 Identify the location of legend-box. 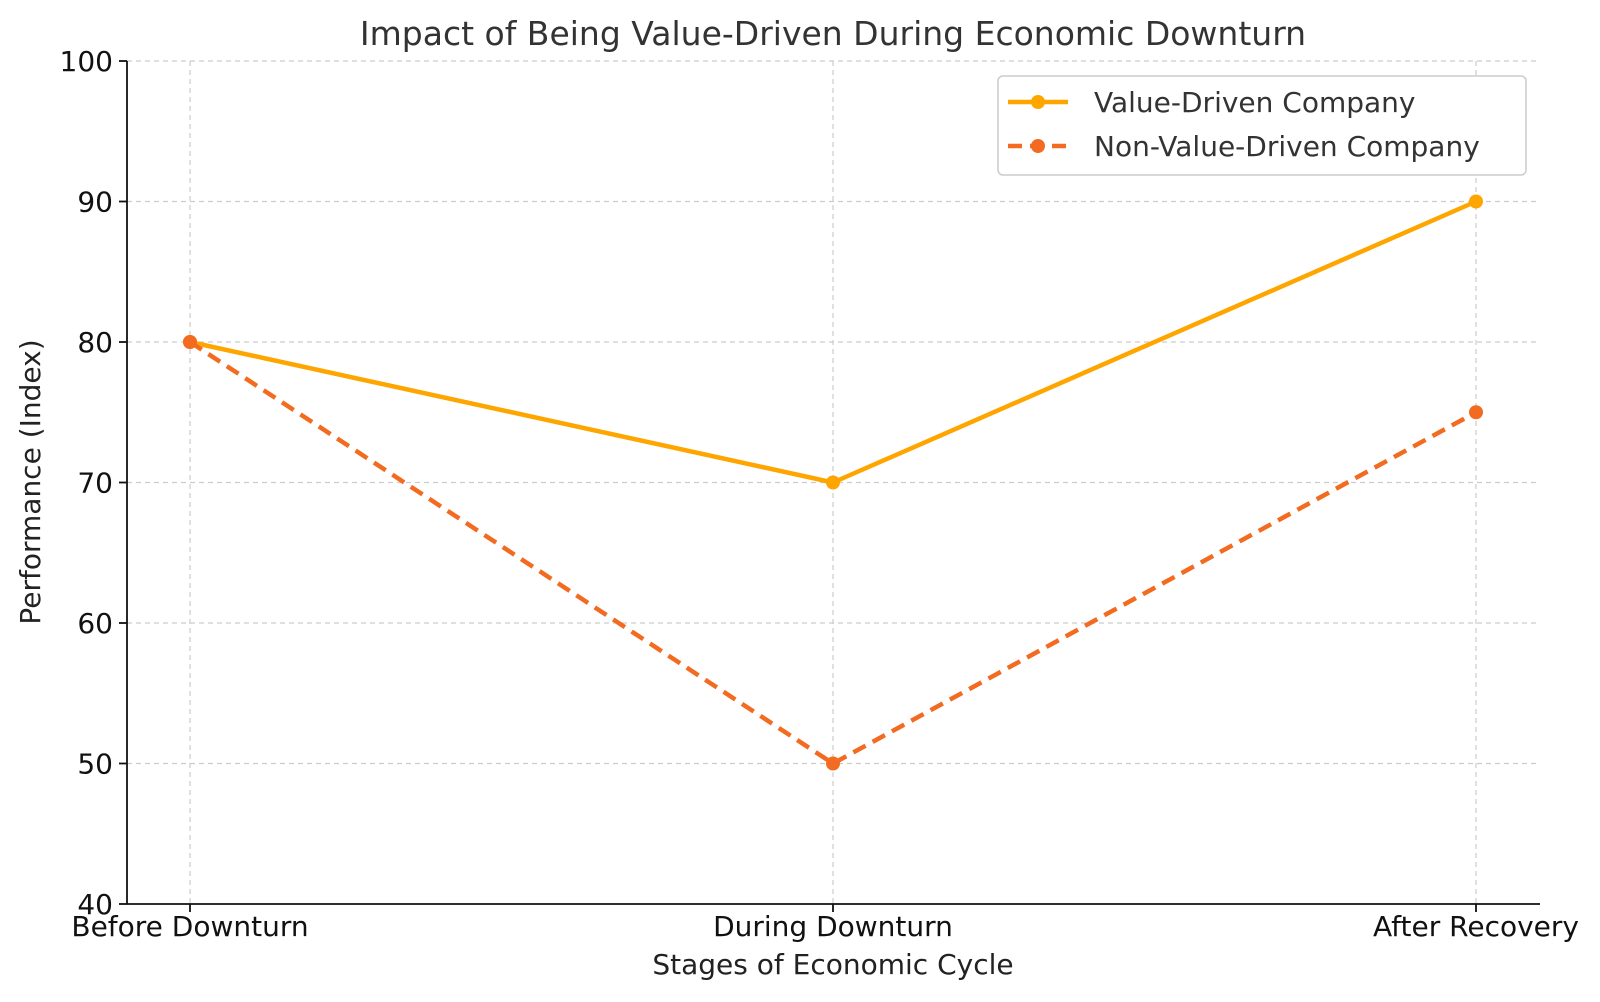
(1262, 125).